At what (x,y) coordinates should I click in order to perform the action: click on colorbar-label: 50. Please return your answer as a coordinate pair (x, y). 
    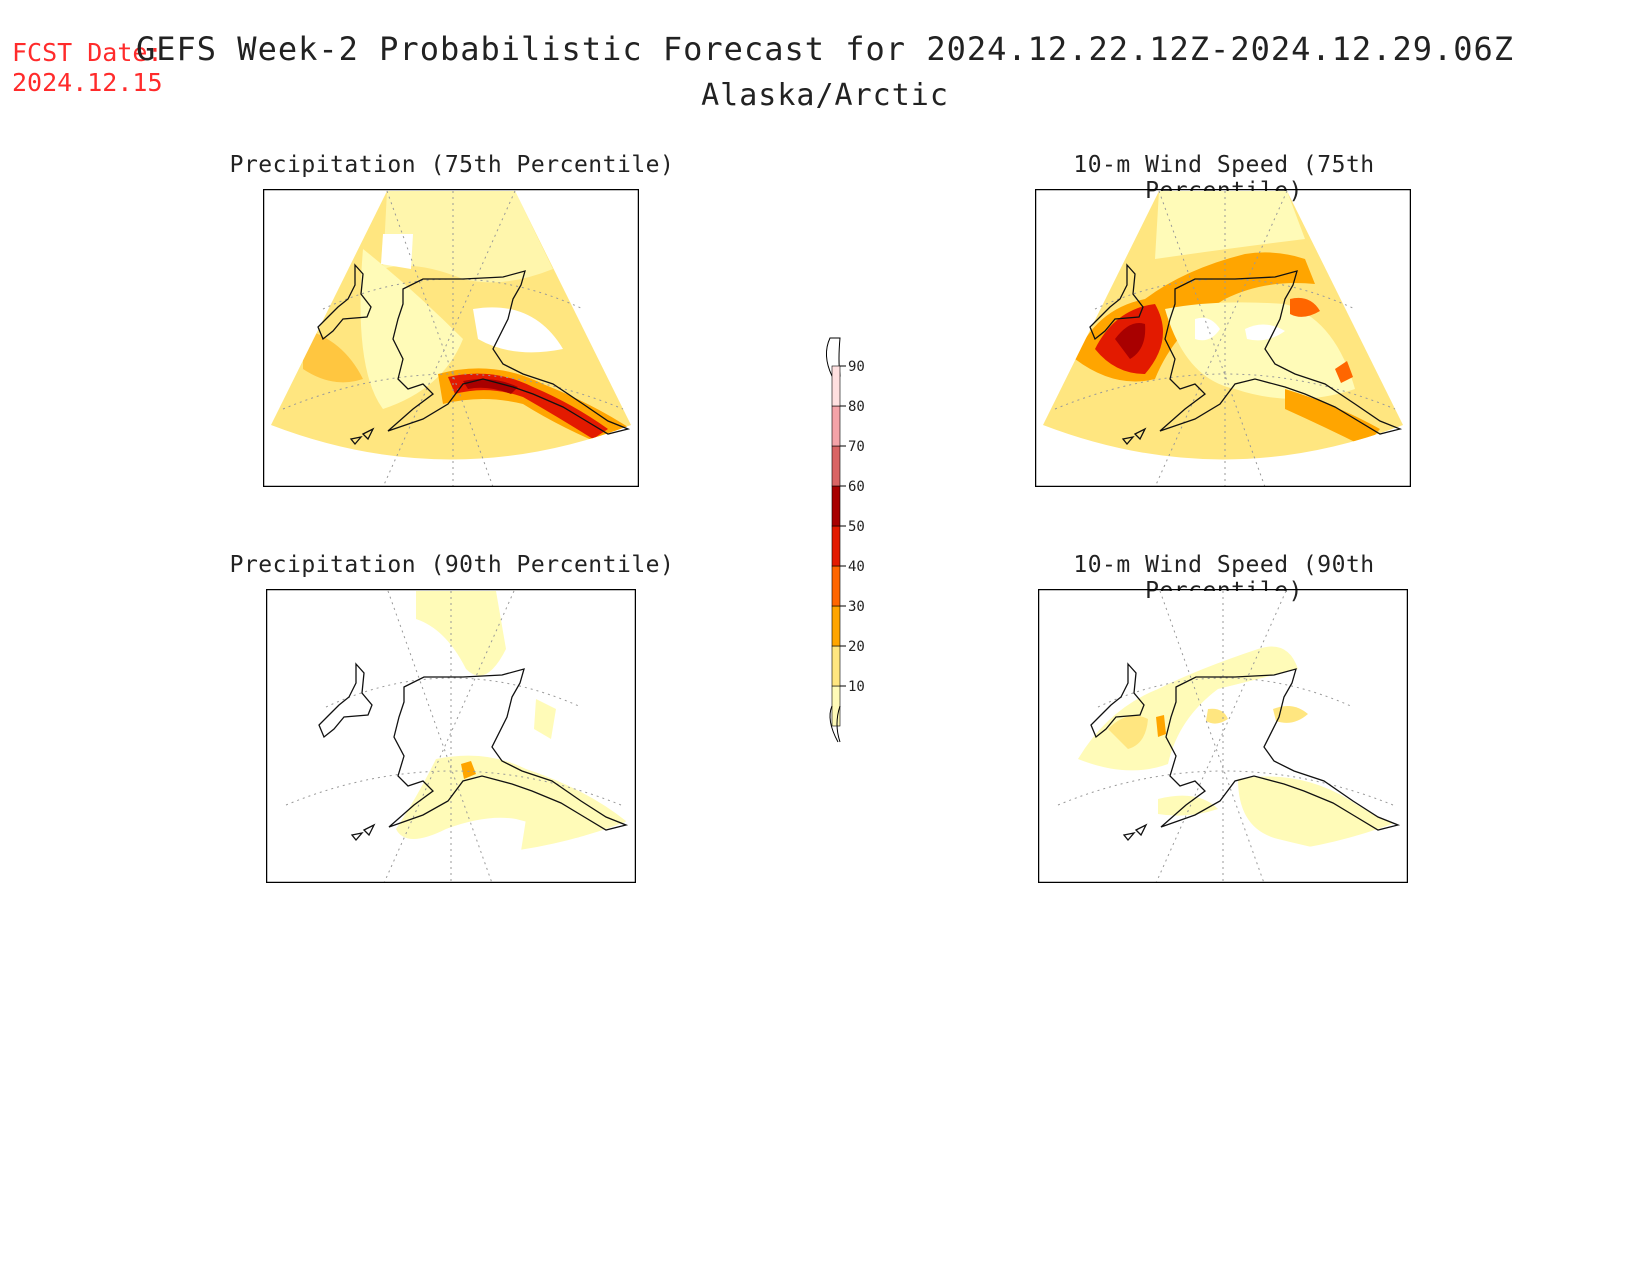
    Looking at the image, I should click on (856, 527).